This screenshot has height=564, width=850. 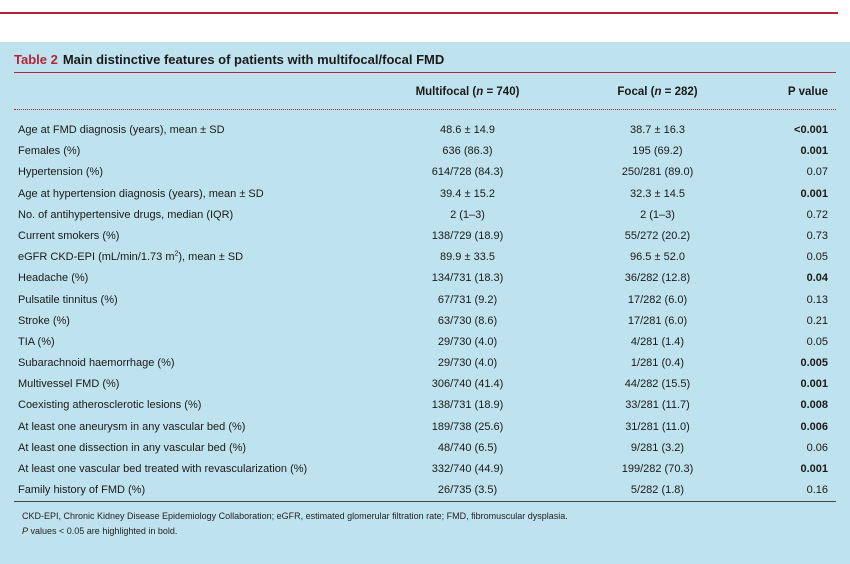 What do you see at coordinates (657, 363) in the screenshot?
I see `cell-focal: 1/281 (0.4)` at bounding box center [657, 363].